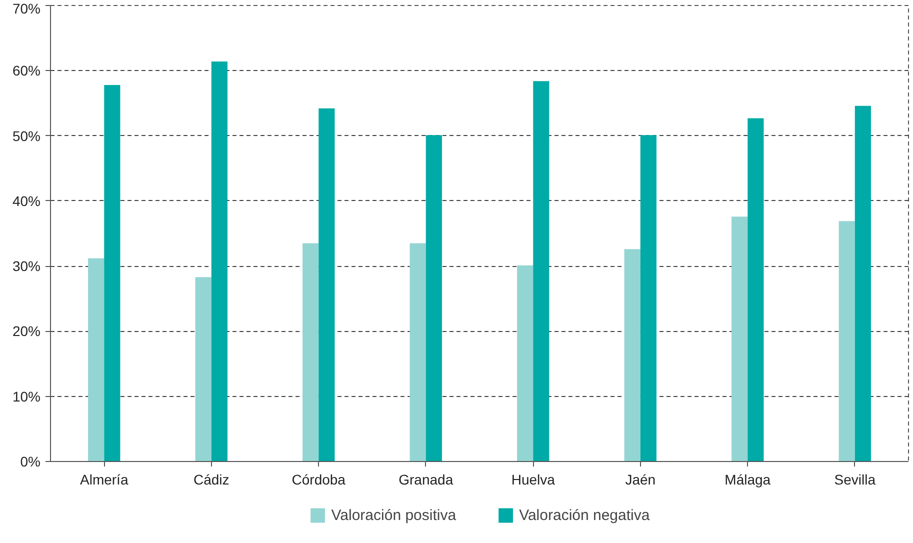  What do you see at coordinates (584, 515) in the screenshot?
I see `legend-label: Valoración negativa` at bounding box center [584, 515].